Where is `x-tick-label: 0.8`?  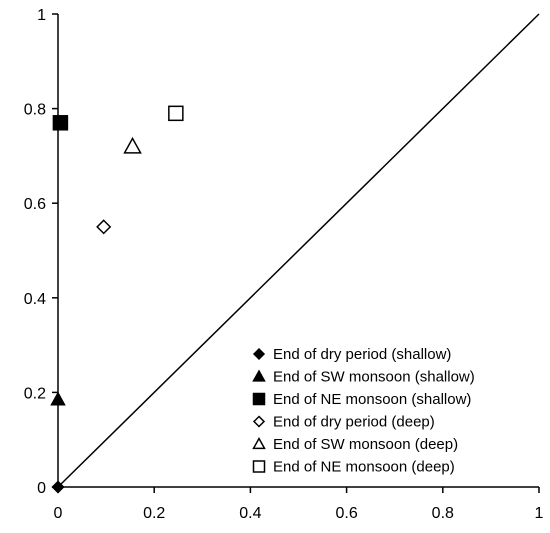
x-tick-label: 0.8 is located at coordinates (443, 513).